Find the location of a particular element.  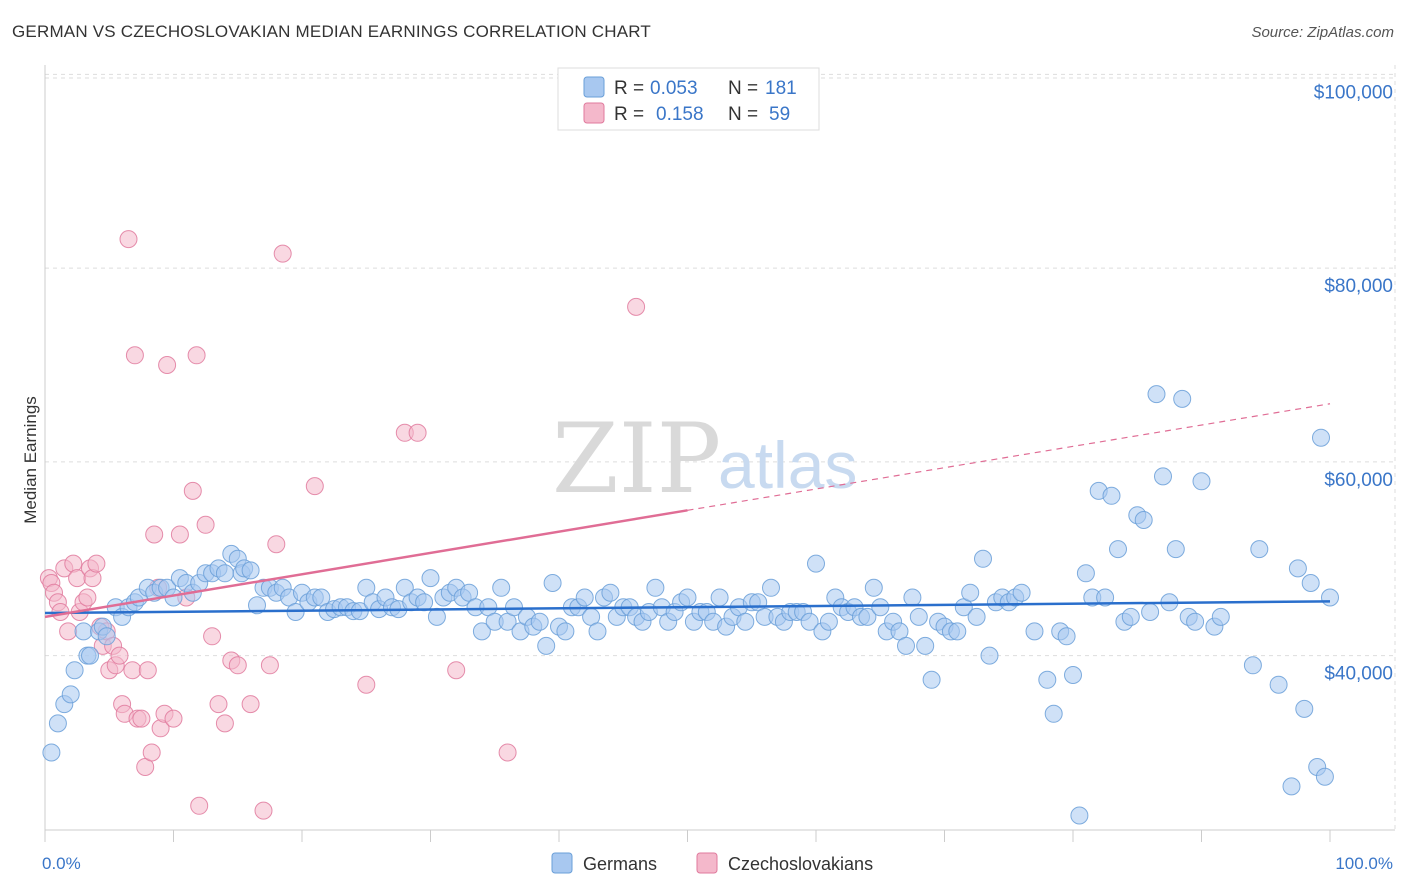

x-tick-label-1: 100.0% is located at coordinates (1364, 863).